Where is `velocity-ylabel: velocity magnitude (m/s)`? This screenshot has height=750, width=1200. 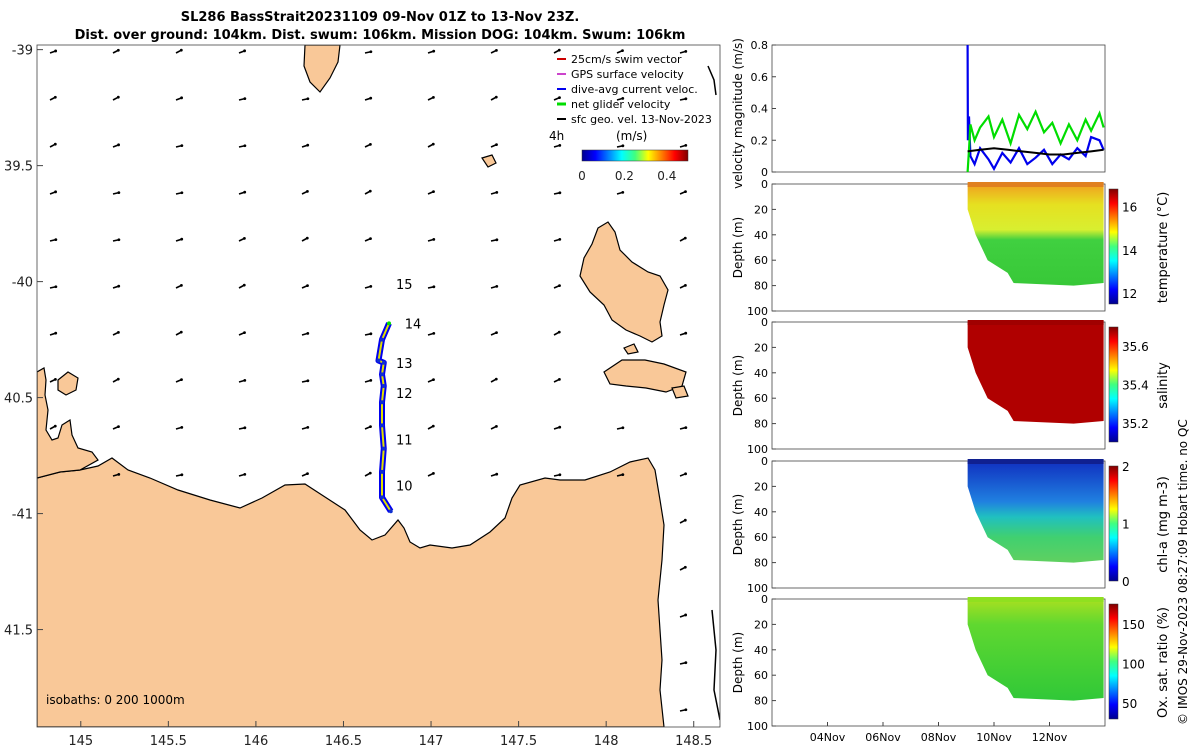 velocity-ylabel: velocity magnitude (m/s) is located at coordinates (738, 113).